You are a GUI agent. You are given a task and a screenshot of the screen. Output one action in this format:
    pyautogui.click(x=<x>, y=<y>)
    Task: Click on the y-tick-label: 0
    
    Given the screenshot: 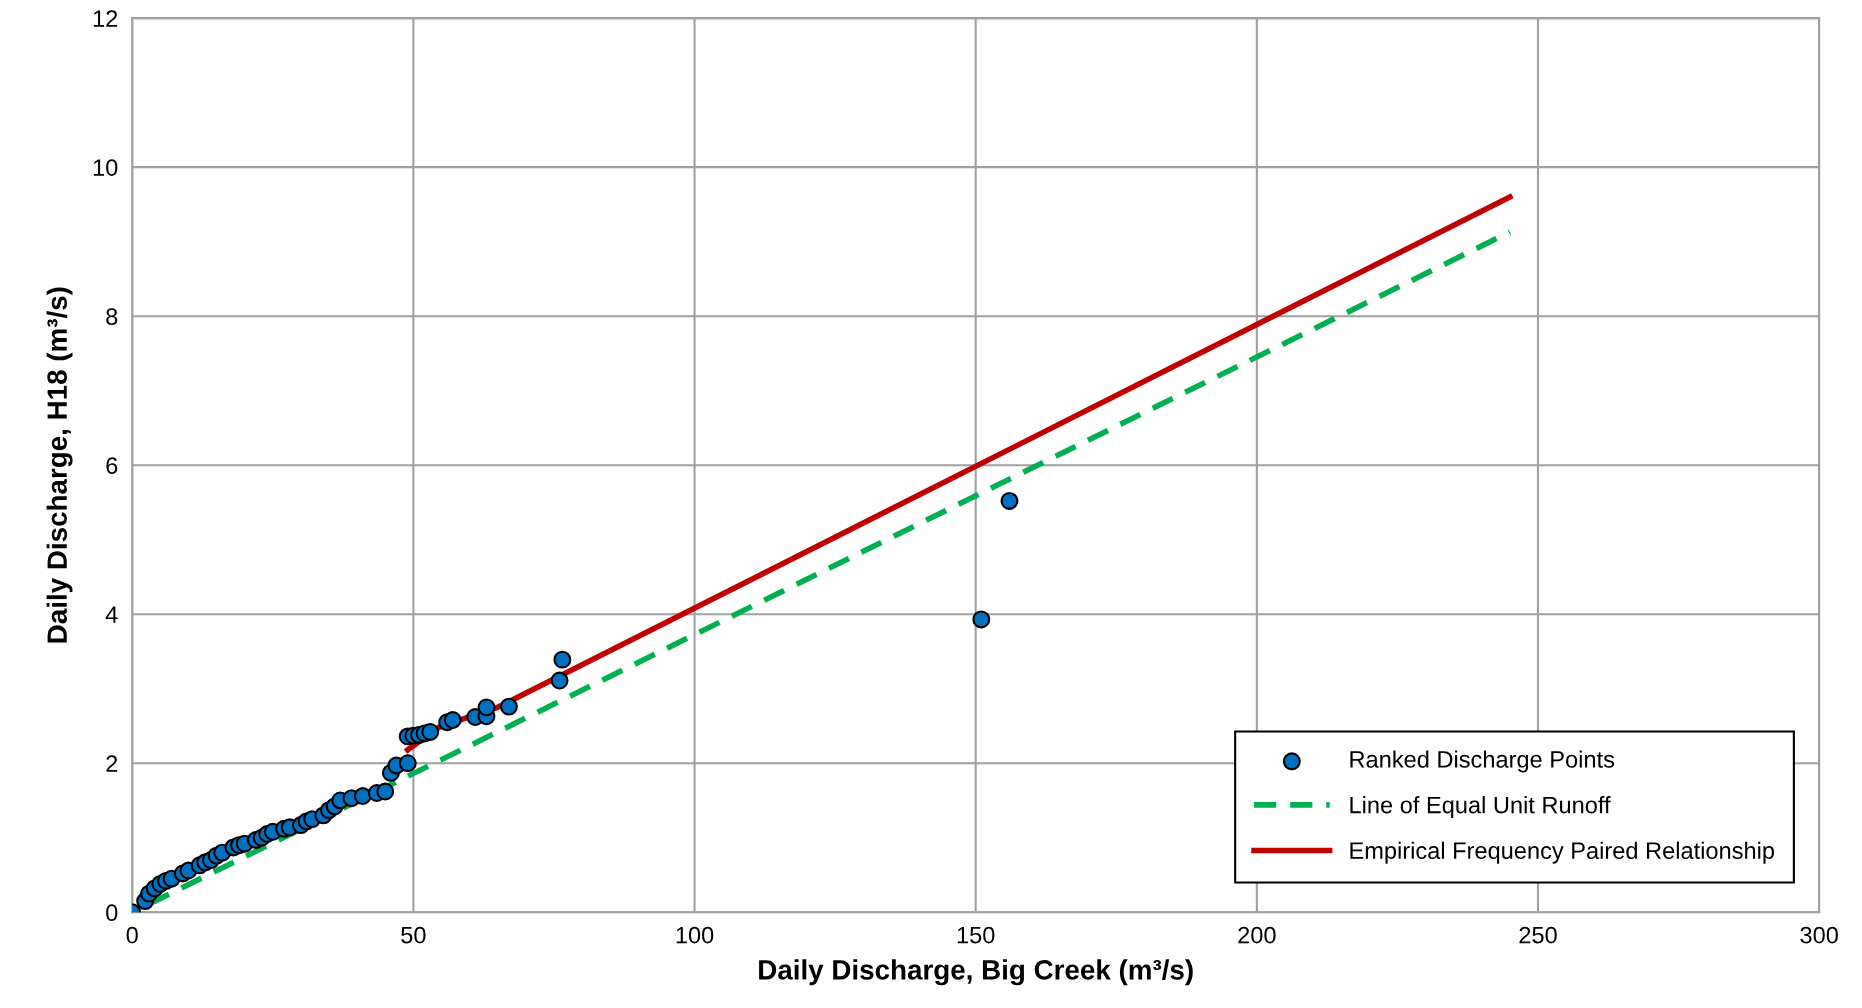 What is the action you would take?
    pyautogui.click(x=112, y=913)
    